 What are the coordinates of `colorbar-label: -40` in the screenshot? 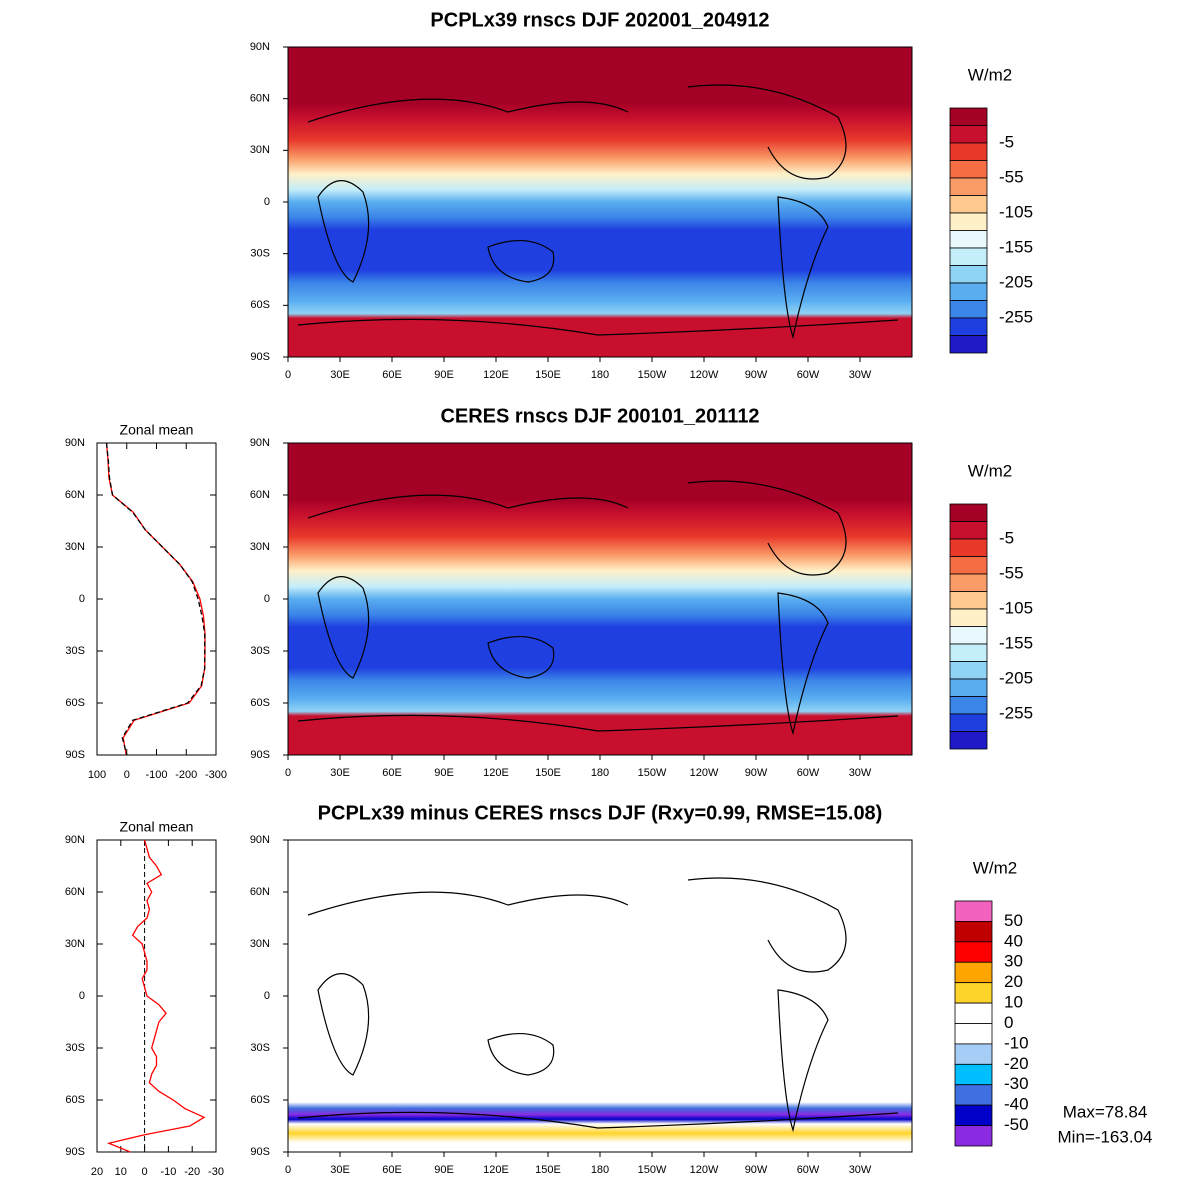 It's located at (1016, 1104).